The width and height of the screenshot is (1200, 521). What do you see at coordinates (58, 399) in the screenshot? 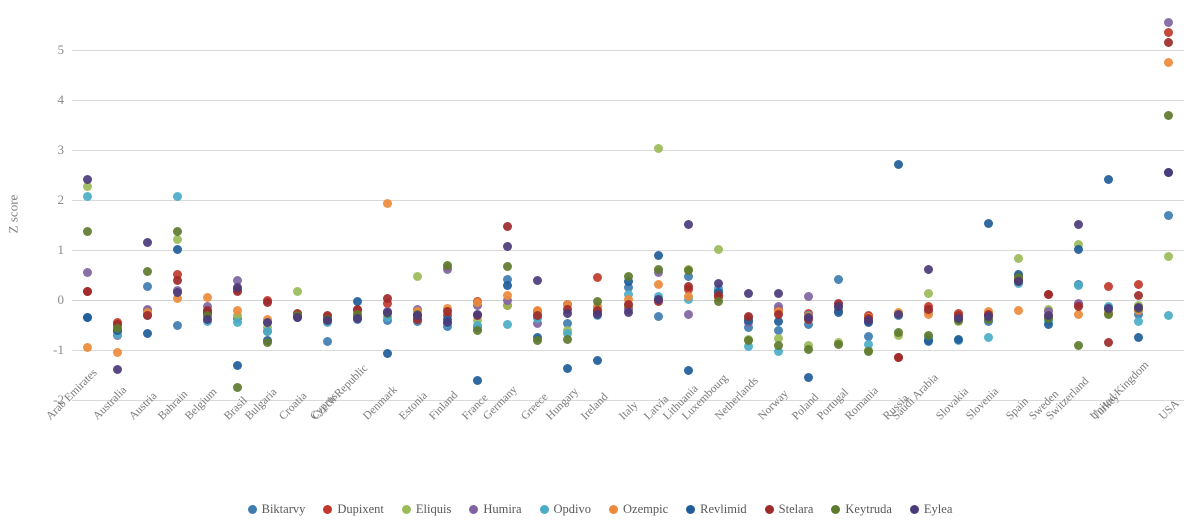
I see `y-tick-label: -2` at bounding box center [58, 399].